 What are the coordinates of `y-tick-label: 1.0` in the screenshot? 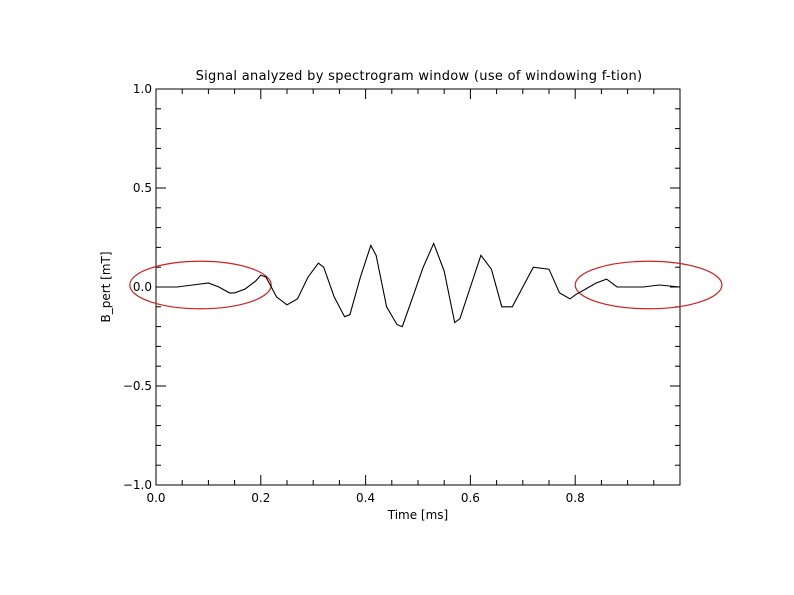 It's located at (142, 89).